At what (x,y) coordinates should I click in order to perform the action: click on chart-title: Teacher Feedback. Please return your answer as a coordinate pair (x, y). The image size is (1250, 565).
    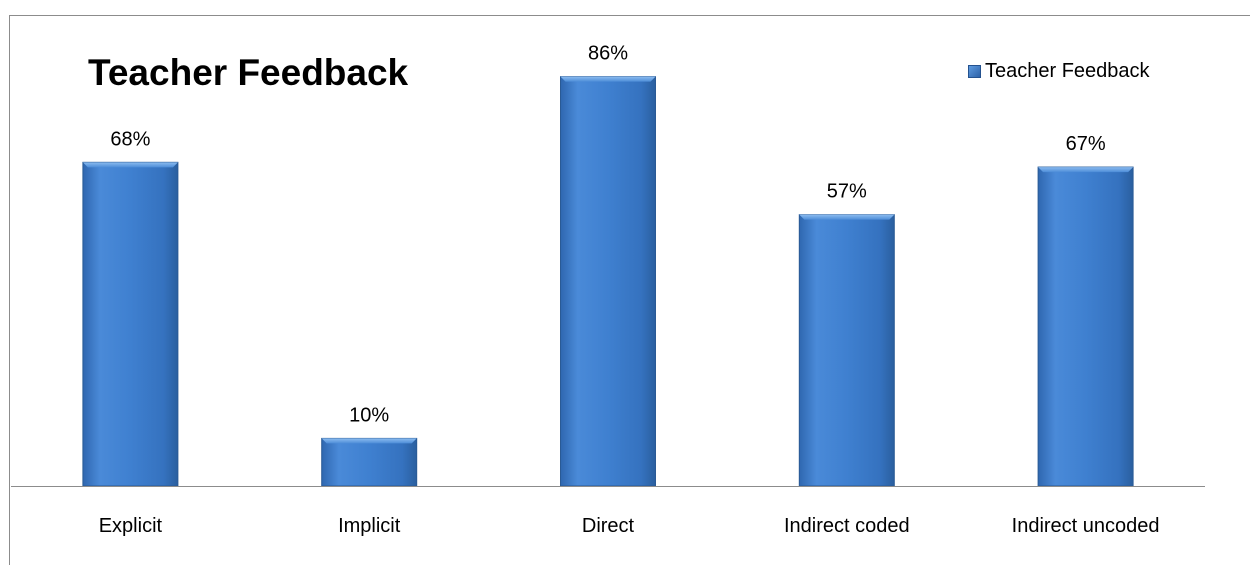
    Looking at the image, I should click on (248, 72).